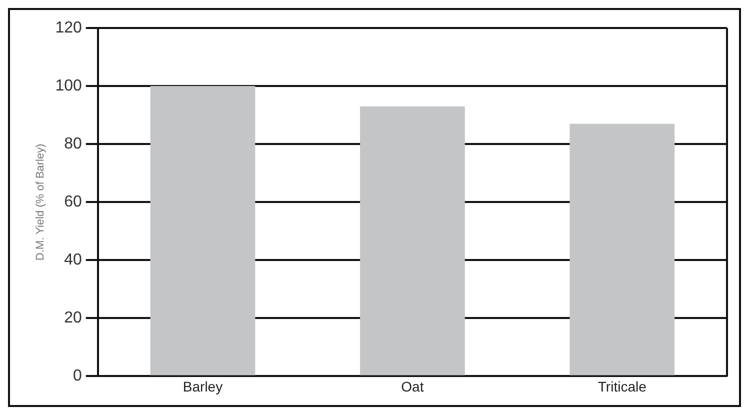  I want to click on y-tick-label: 100, so click(68, 85).